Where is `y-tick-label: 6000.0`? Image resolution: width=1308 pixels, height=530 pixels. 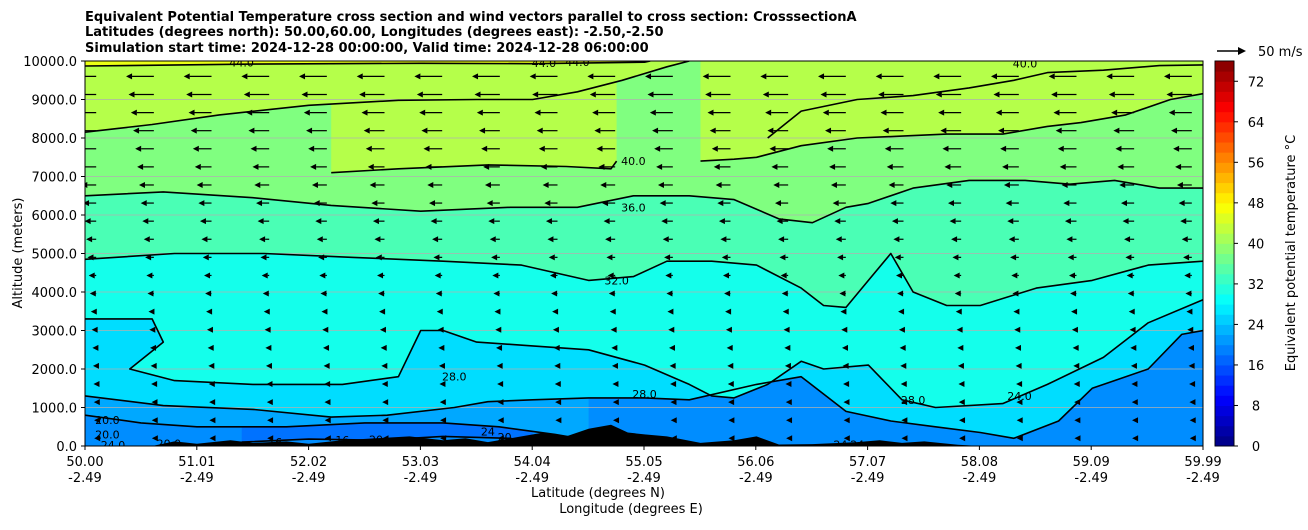 y-tick-label: 6000.0 is located at coordinates (55, 216).